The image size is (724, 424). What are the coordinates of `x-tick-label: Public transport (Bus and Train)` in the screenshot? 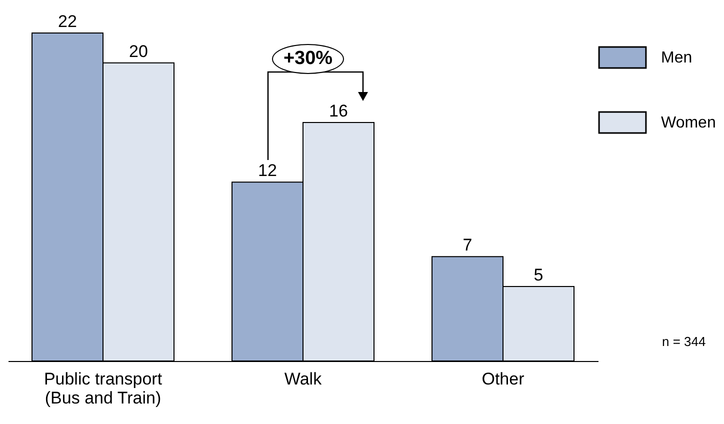 It's located at (103, 389).